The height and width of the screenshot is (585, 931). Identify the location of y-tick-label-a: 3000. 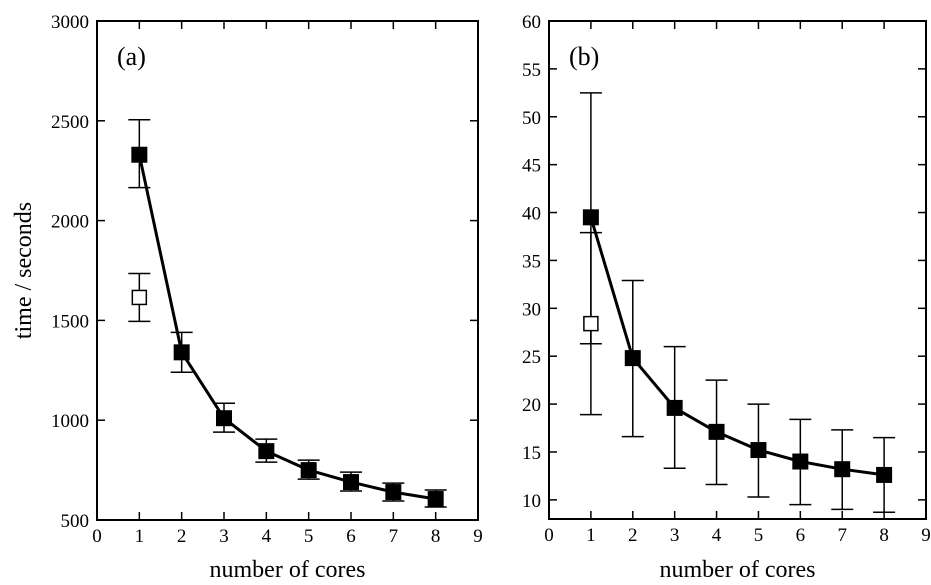
(70, 22).